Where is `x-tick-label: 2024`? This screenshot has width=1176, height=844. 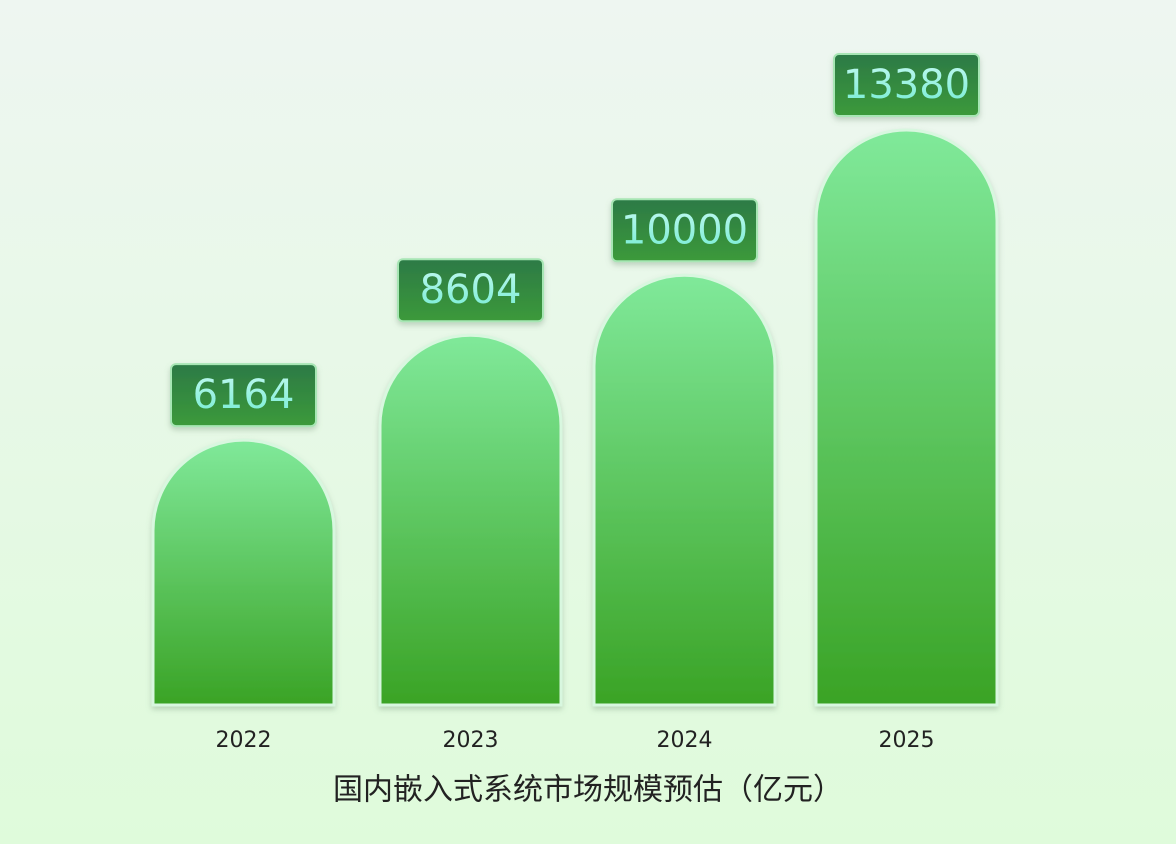 x-tick-label: 2024 is located at coordinates (685, 740).